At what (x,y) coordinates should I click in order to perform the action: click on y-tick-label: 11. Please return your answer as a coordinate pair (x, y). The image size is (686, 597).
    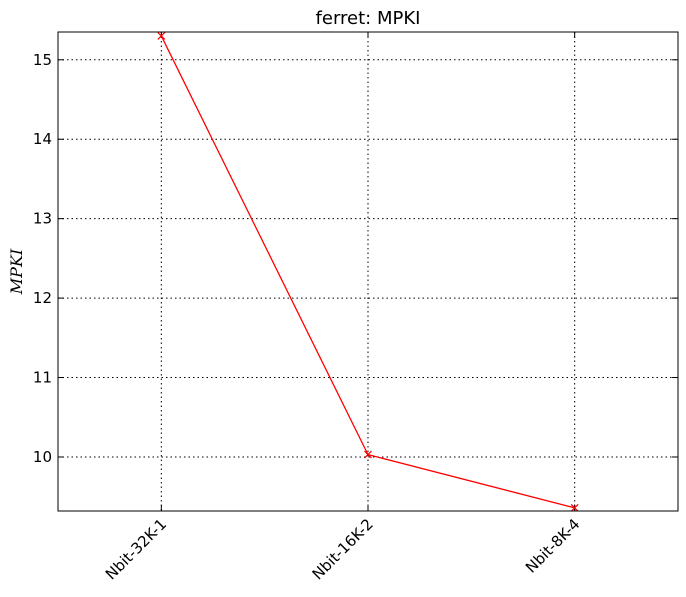
    Looking at the image, I should click on (42, 378).